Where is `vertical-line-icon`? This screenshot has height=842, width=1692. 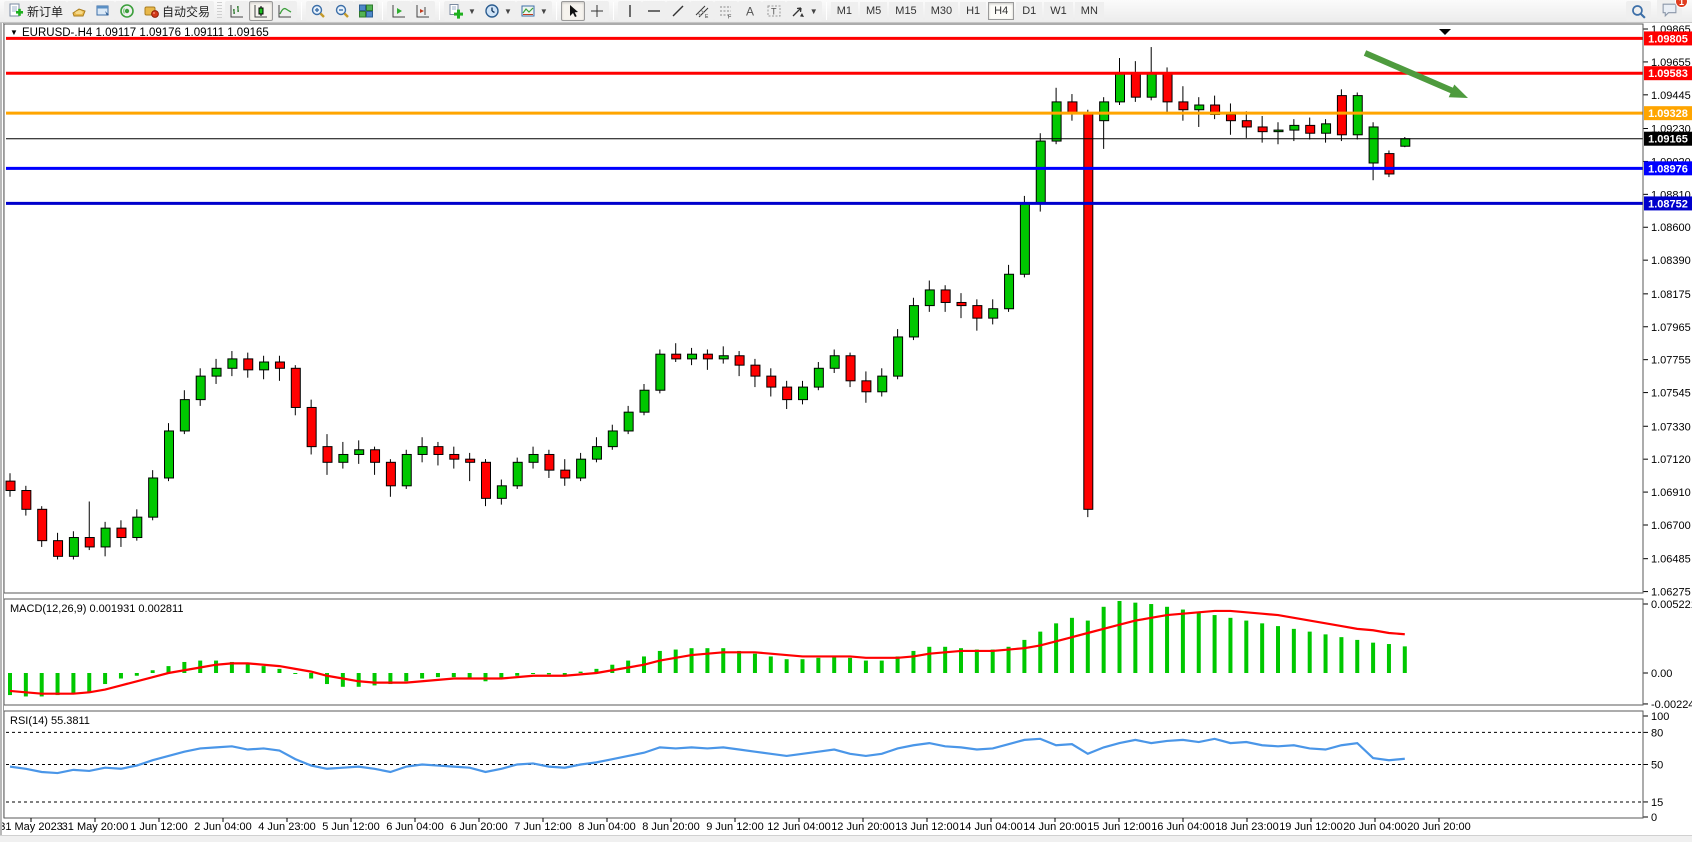 vertical-line-icon is located at coordinates (630, 11).